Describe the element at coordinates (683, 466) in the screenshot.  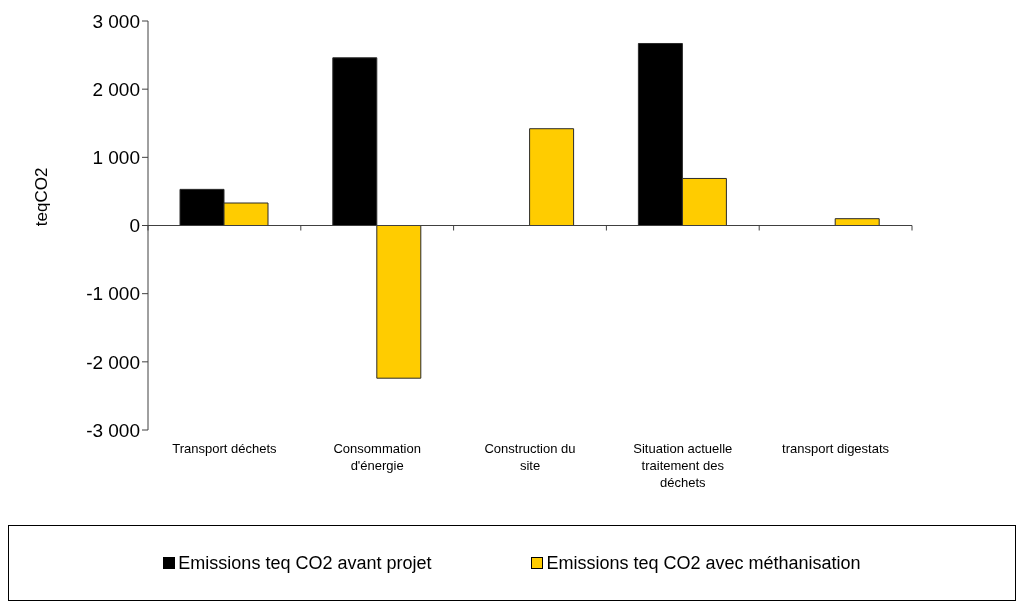
I see `x-tick-label: Situation actuelle traitement des déchets` at that location.